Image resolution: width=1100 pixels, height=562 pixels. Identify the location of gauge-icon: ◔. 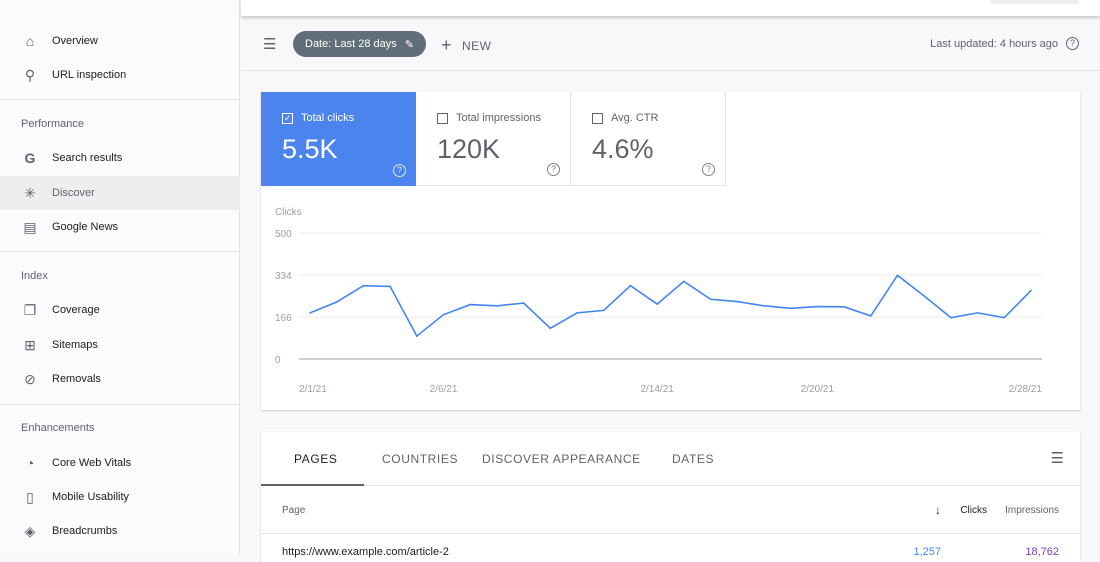
(30, 463).